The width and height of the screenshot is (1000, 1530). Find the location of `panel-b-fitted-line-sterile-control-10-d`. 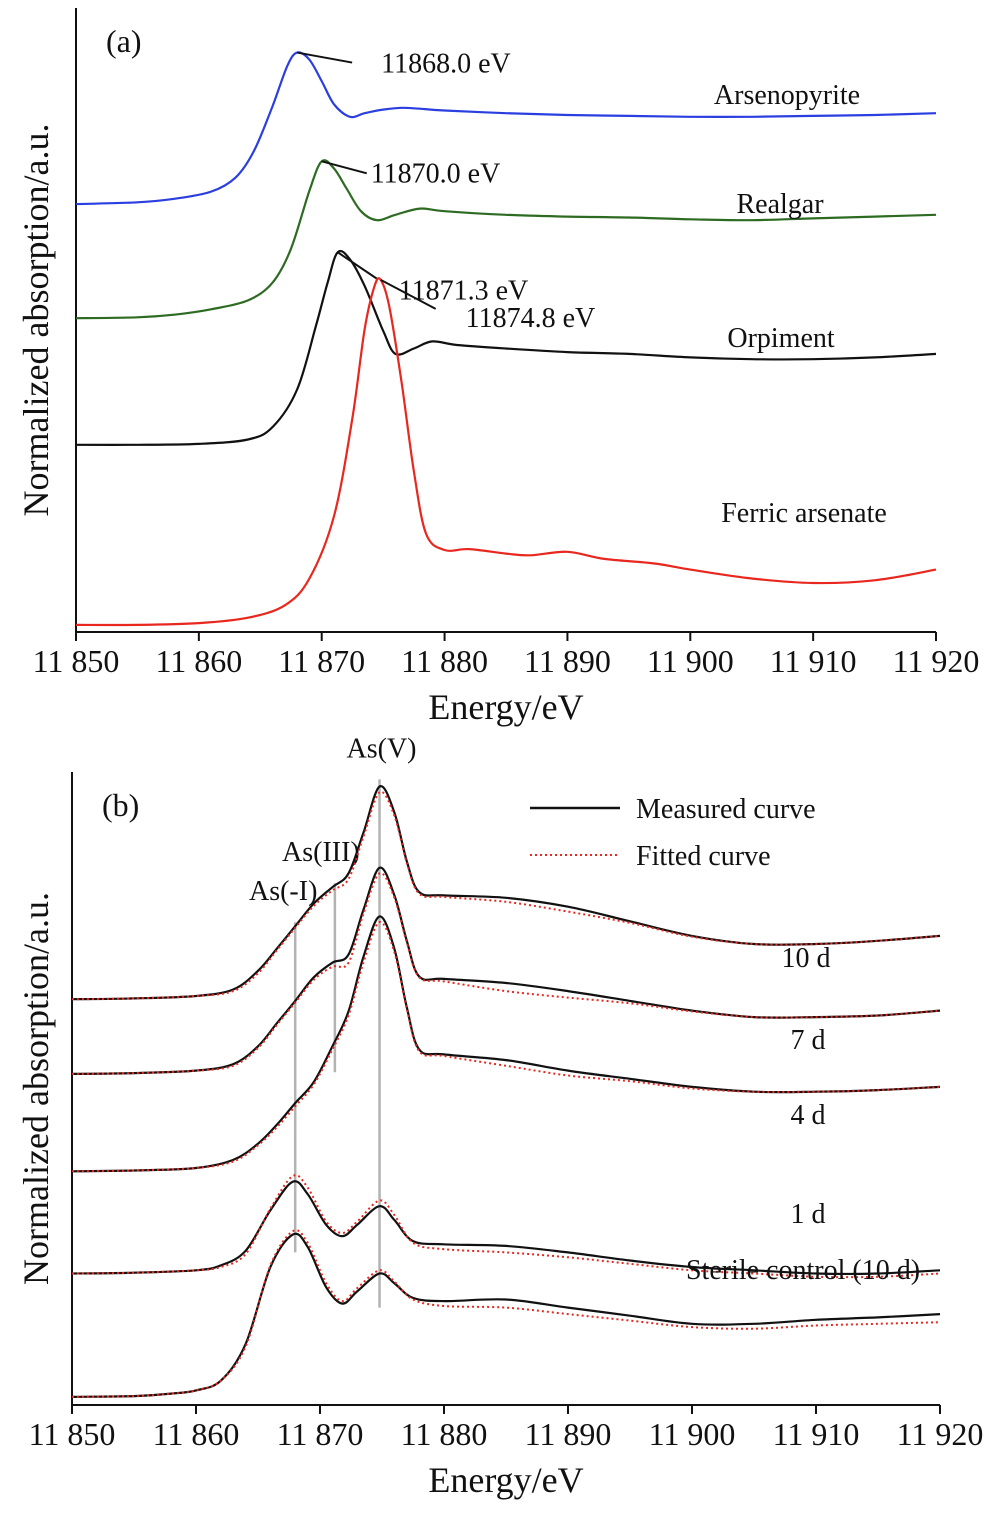

panel-b-fitted-line-sterile-control-10-d is located at coordinates (506, 1313).